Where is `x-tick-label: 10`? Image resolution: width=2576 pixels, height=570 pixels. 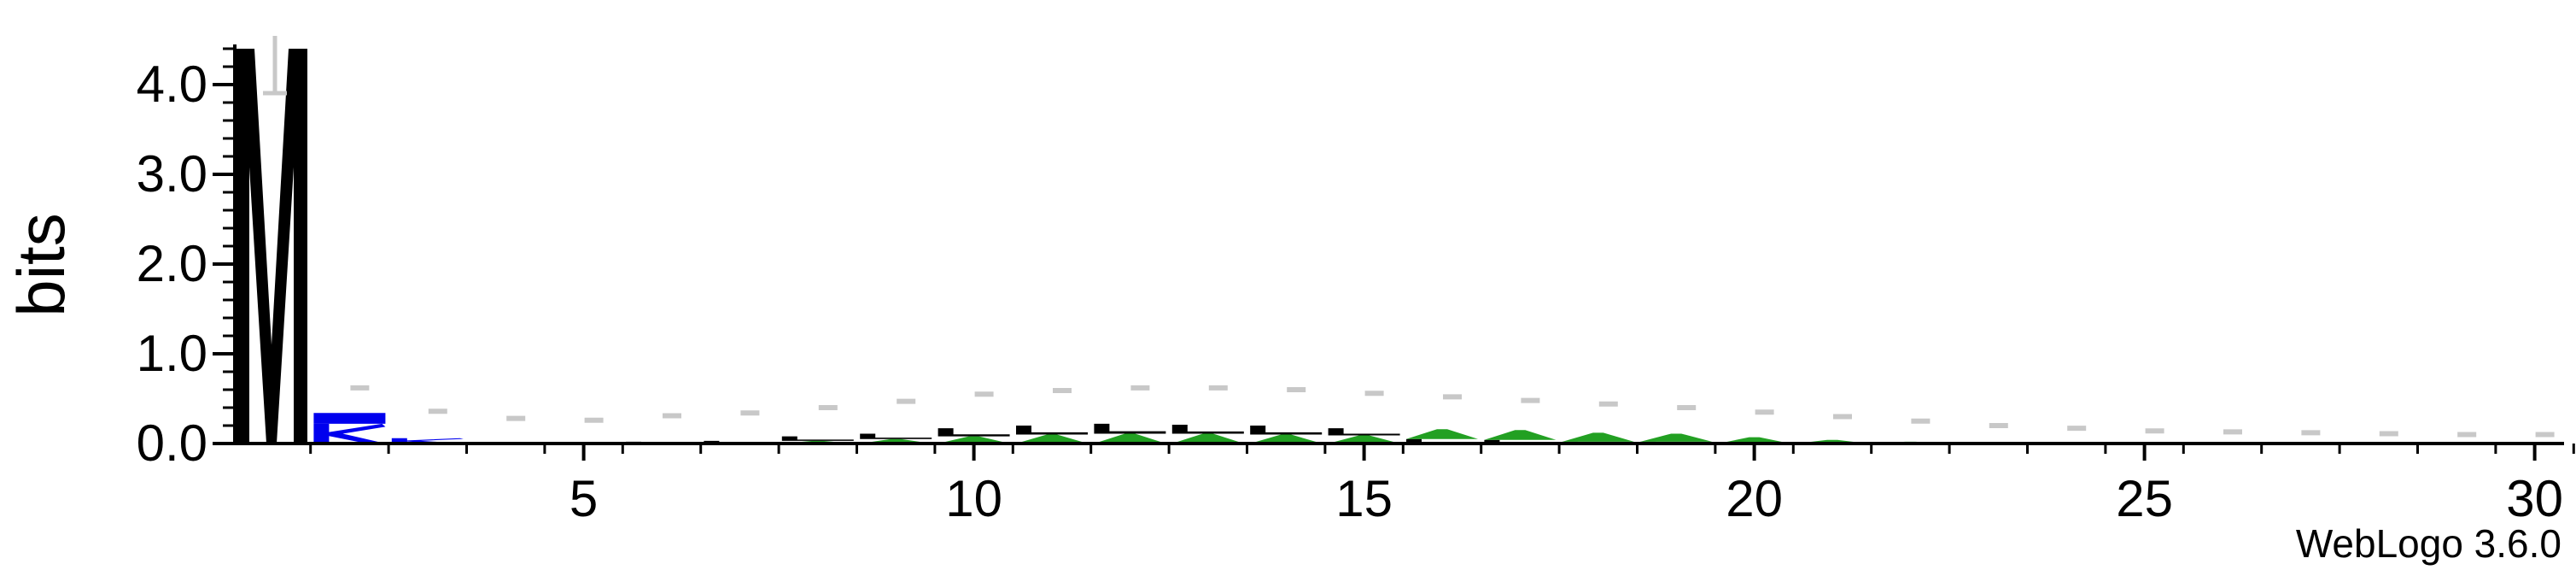
x-tick-label: 10 is located at coordinates (974, 499).